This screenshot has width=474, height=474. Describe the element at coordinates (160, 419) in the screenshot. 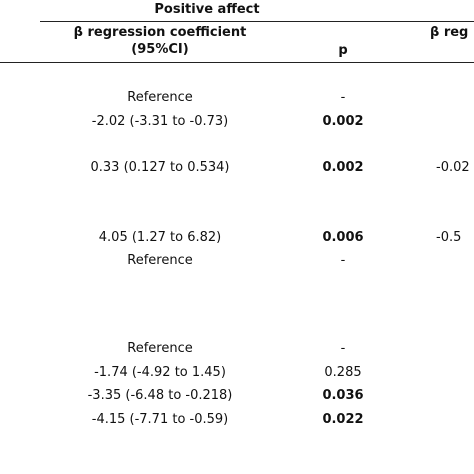

I see `coefficient-cell: -4.15 (-7.71 to -0.59)` at that location.